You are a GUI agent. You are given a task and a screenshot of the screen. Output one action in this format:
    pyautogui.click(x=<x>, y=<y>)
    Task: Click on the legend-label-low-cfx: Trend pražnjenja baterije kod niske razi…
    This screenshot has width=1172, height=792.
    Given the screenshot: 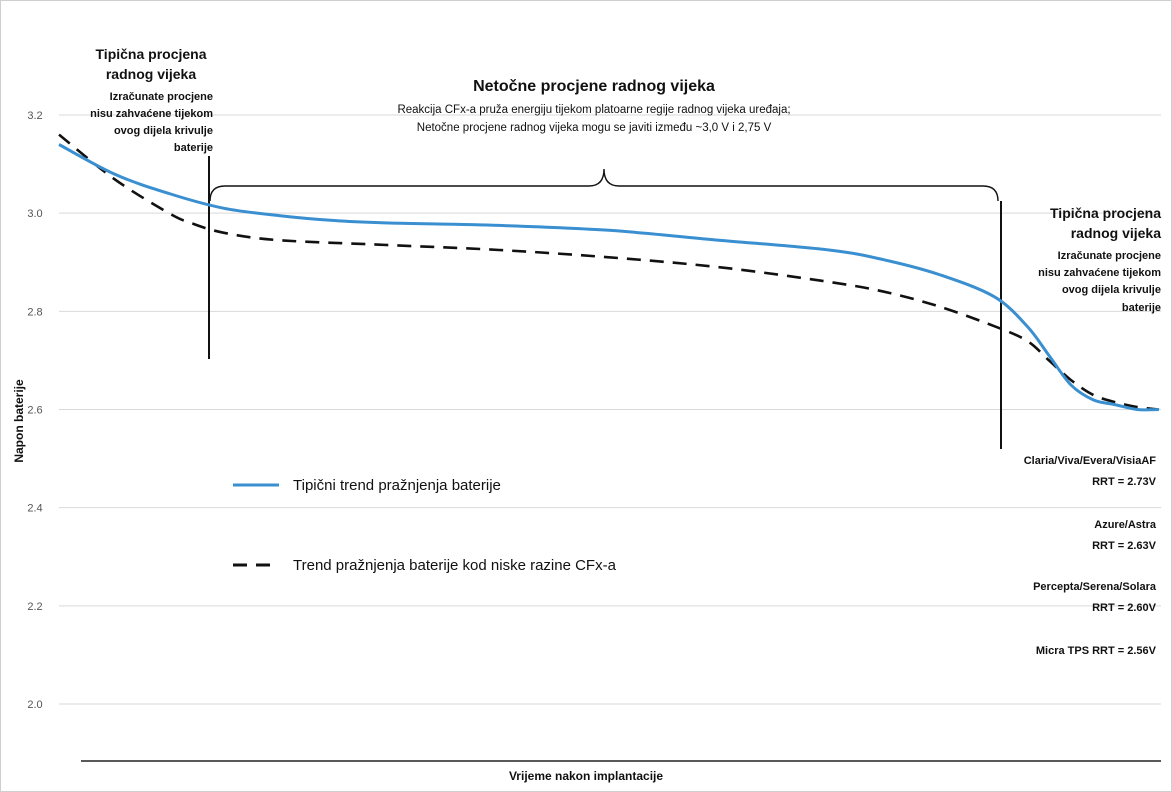 What is the action you would take?
    pyautogui.click(x=455, y=565)
    